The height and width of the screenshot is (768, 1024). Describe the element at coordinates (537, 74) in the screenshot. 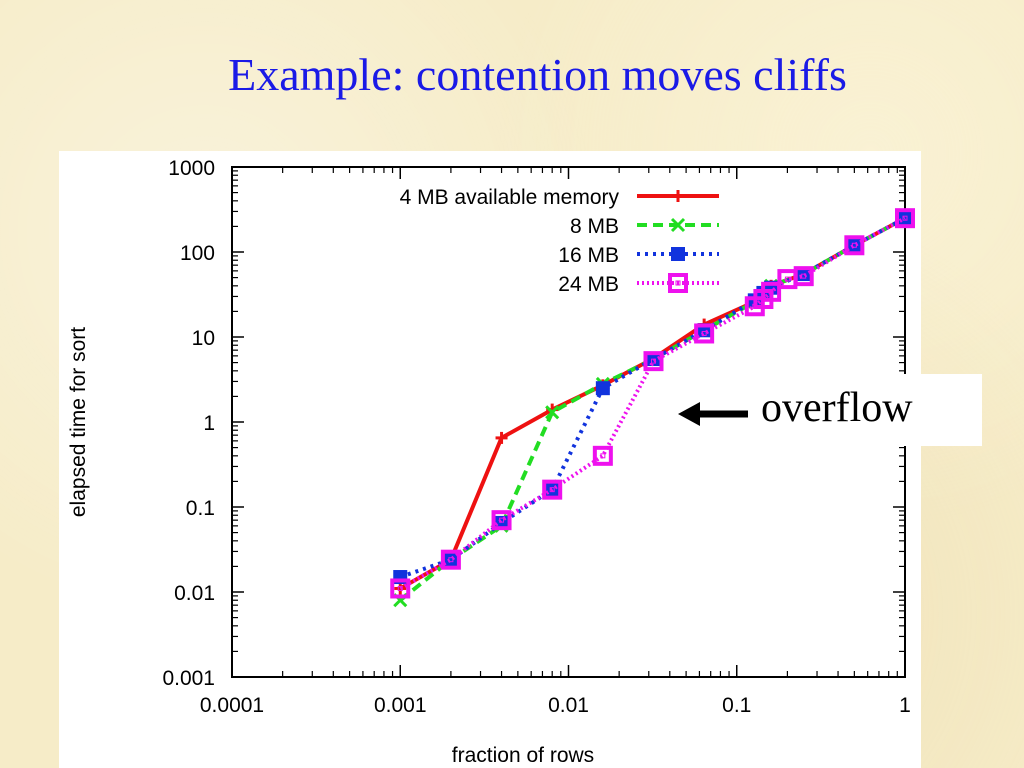

I see `slide-title: Example: contention moves cliffs` at that location.